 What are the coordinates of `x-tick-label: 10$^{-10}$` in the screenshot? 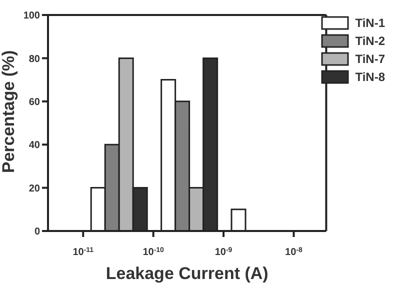 It's located at (153, 252).